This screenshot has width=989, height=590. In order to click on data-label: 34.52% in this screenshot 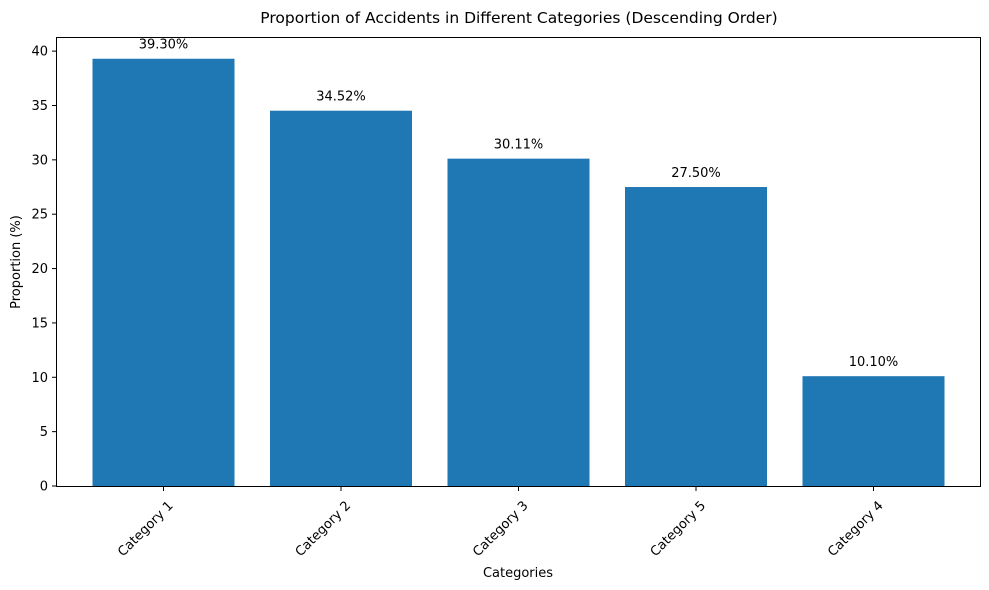, I will do `click(341, 97)`.